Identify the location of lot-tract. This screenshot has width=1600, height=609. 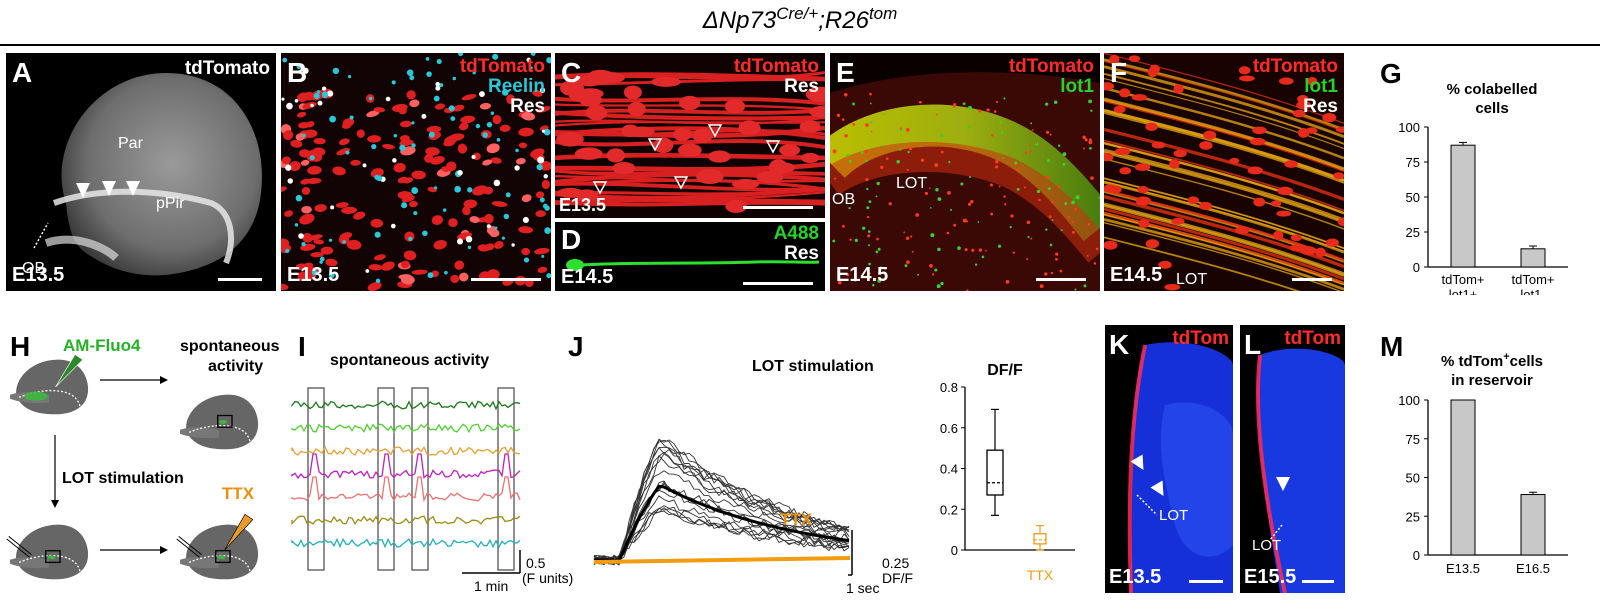
(965, 173).